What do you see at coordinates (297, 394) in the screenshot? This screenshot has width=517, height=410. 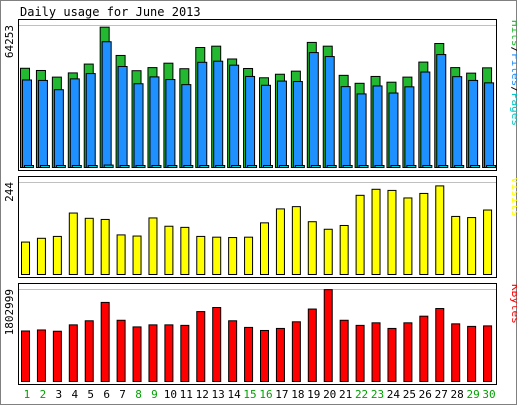 I see `x-tick-label-day-18: 18` at bounding box center [297, 394].